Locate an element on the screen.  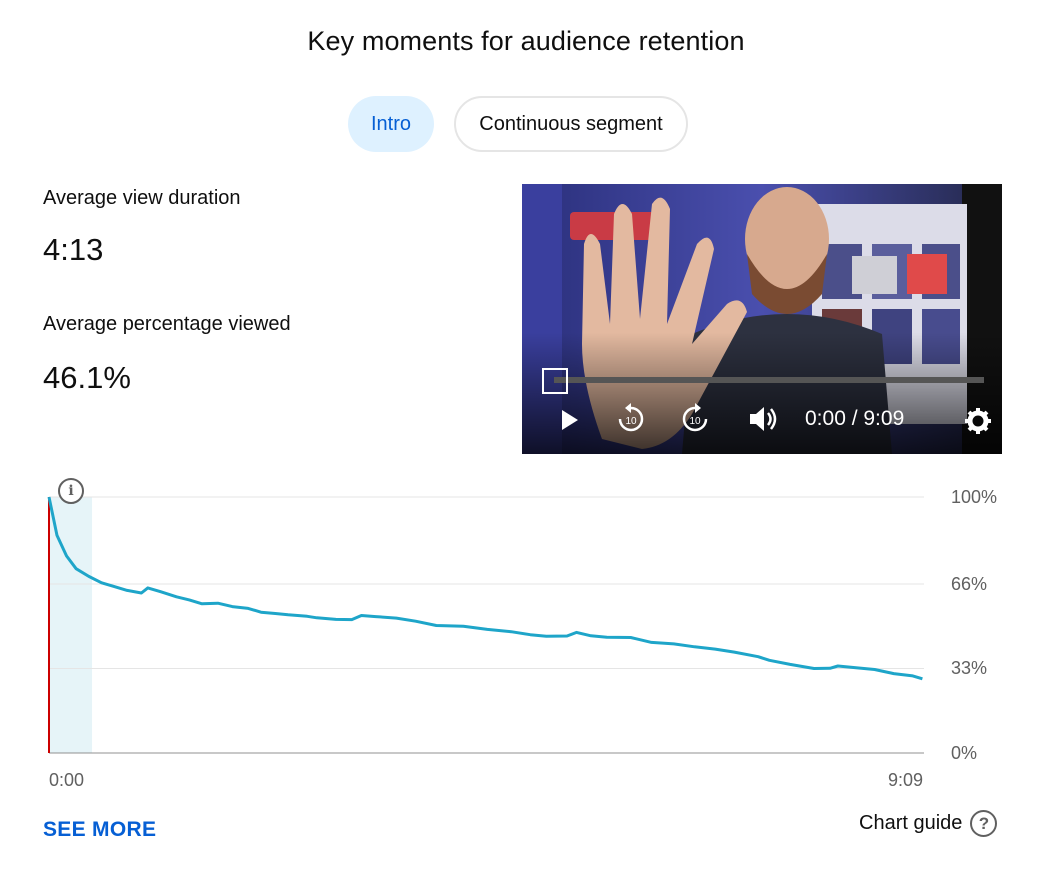
help-icon: ? is located at coordinates (984, 823).